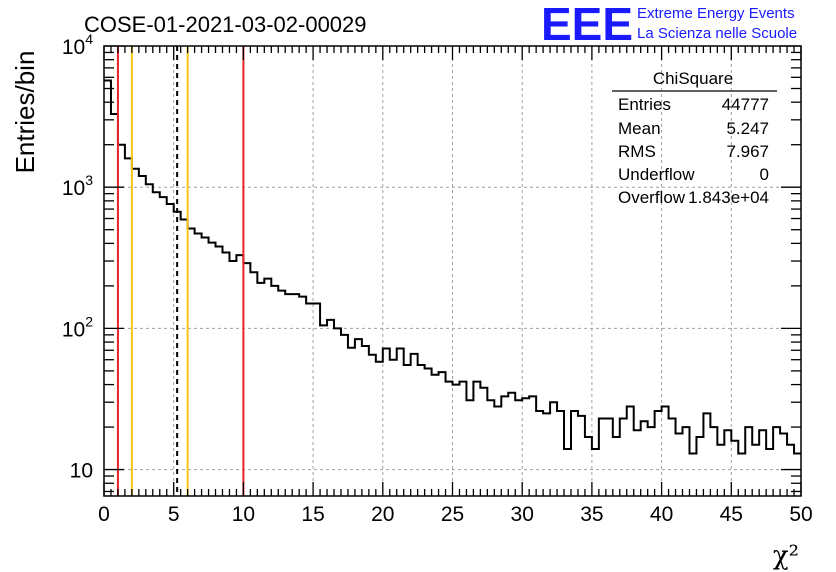  What do you see at coordinates (104, 514) in the screenshot?
I see `x-tick-label: 0` at bounding box center [104, 514].